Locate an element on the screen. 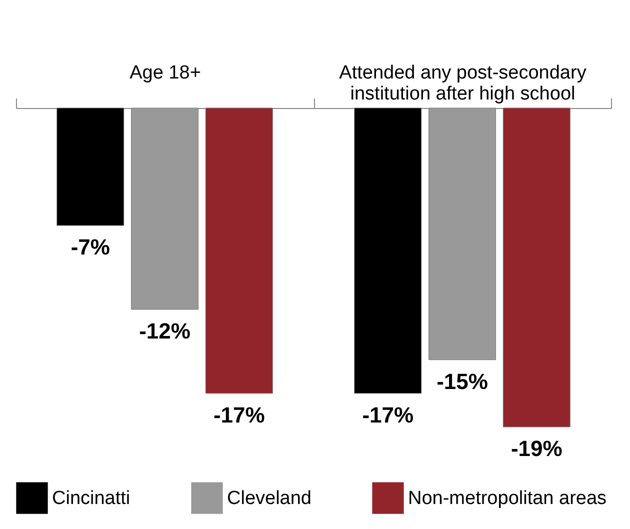 This screenshot has height=529, width=630. data-label: -12% is located at coordinates (164, 331).